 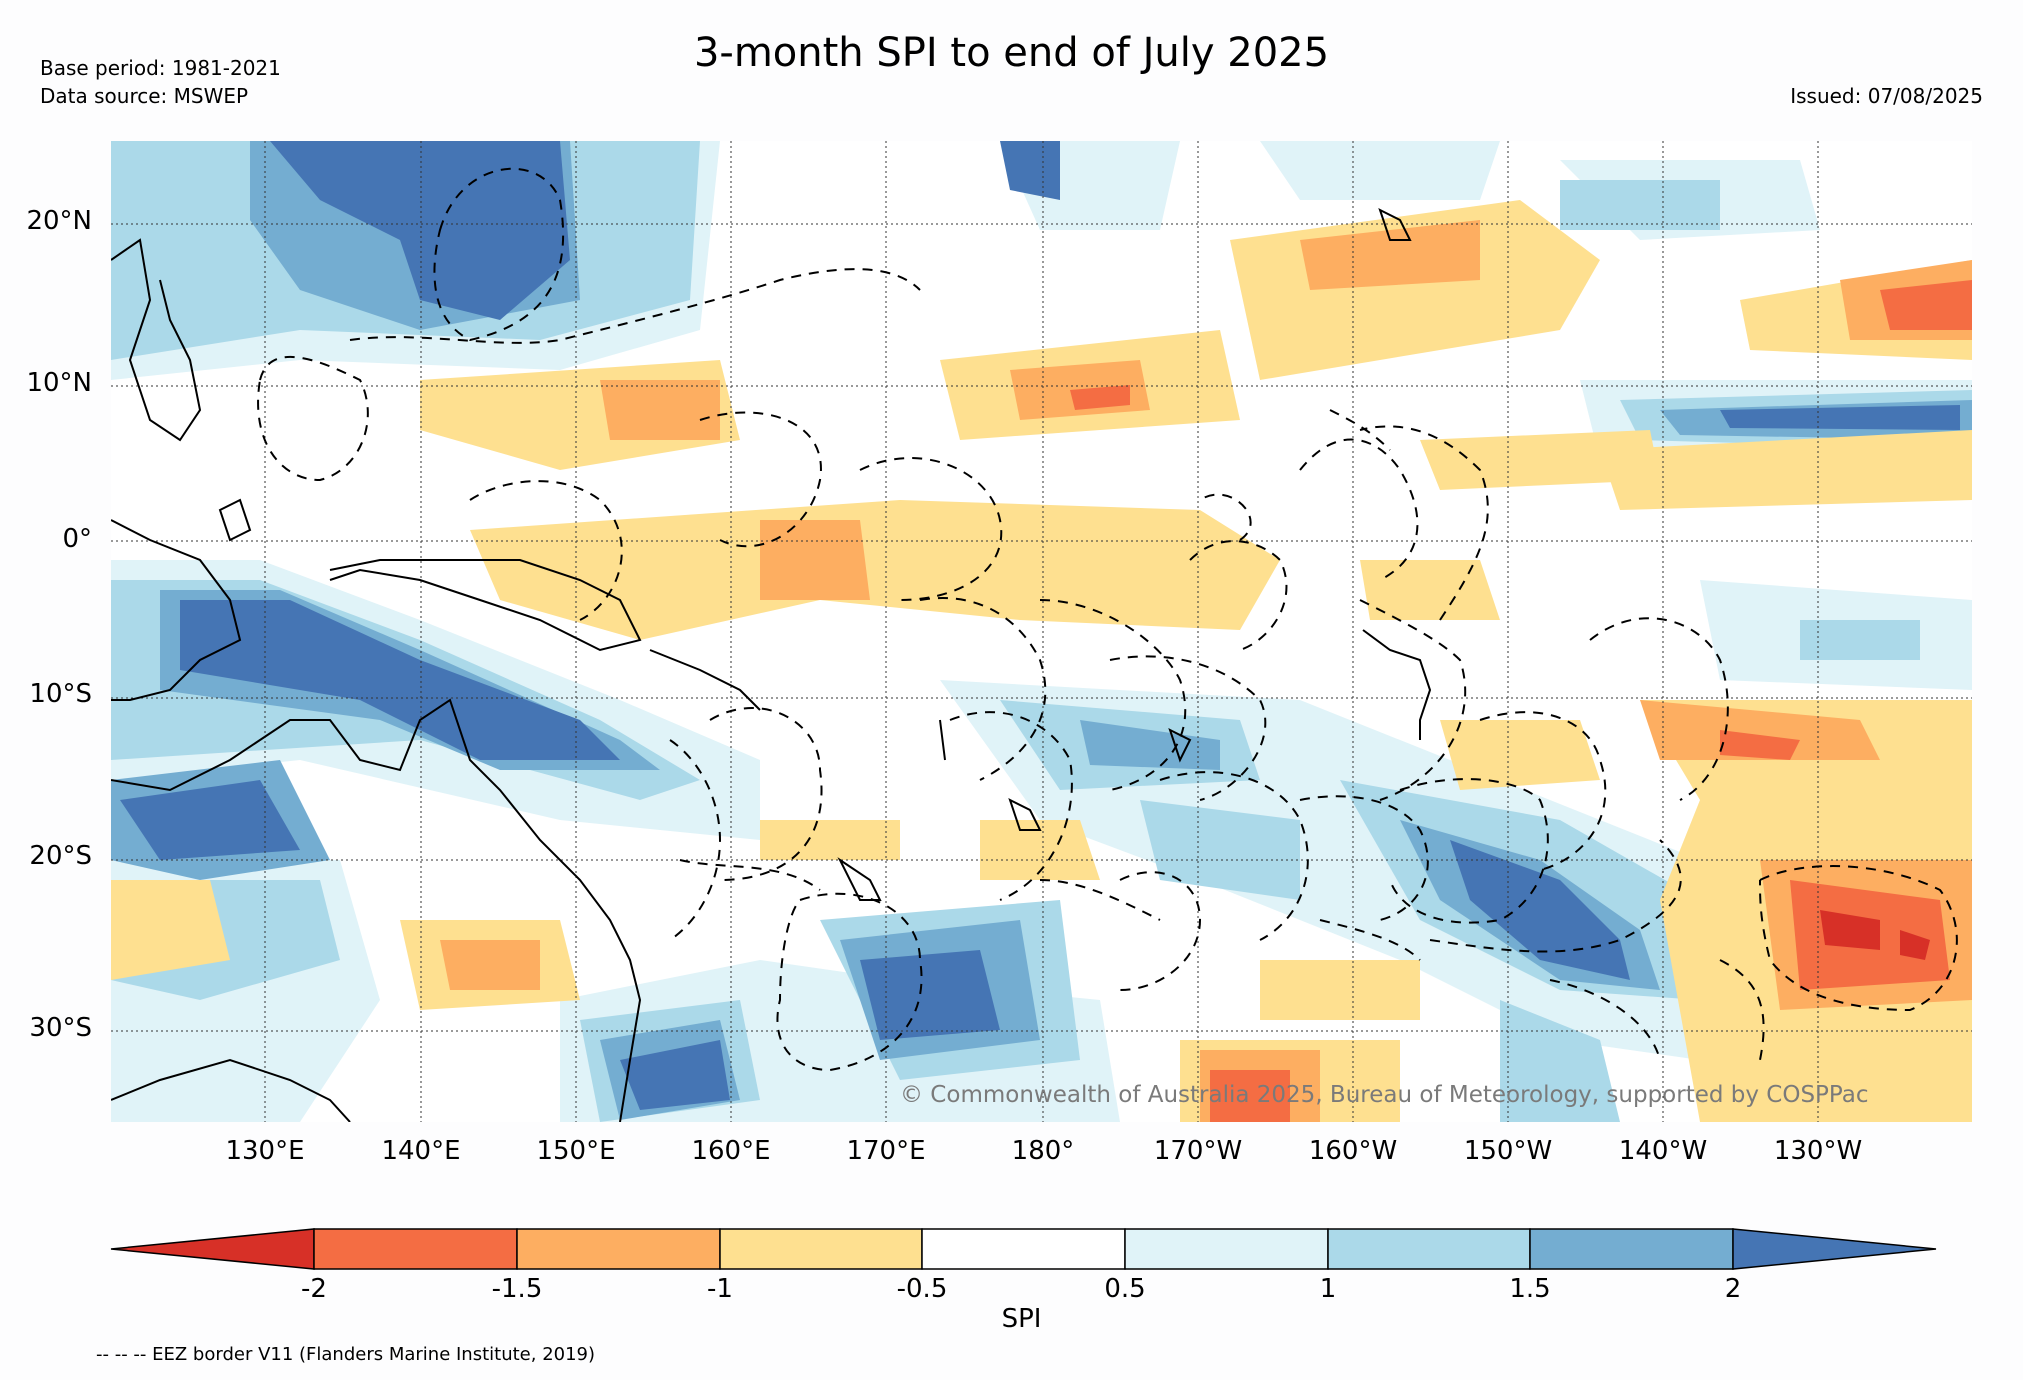 What do you see at coordinates (731, 1151) in the screenshot?
I see `lon-label-160e: 160°E` at bounding box center [731, 1151].